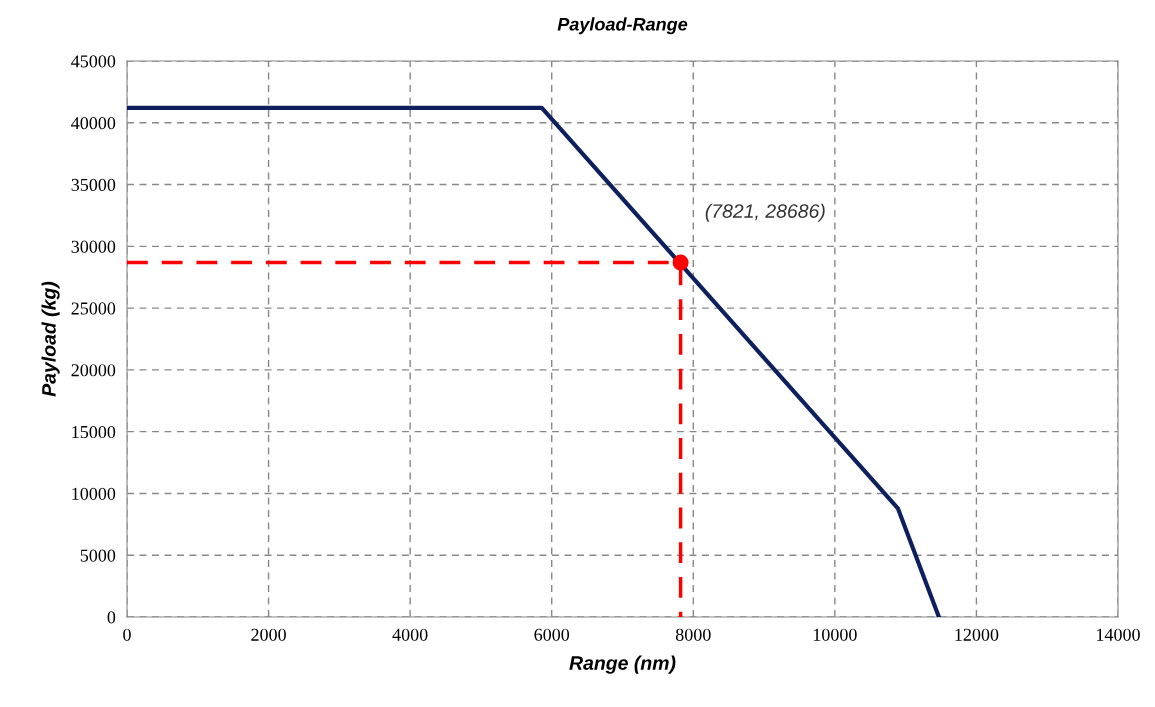  Describe the element at coordinates (94, 493) in the screenshot. I see `y-tick-label: 10000` at that location.